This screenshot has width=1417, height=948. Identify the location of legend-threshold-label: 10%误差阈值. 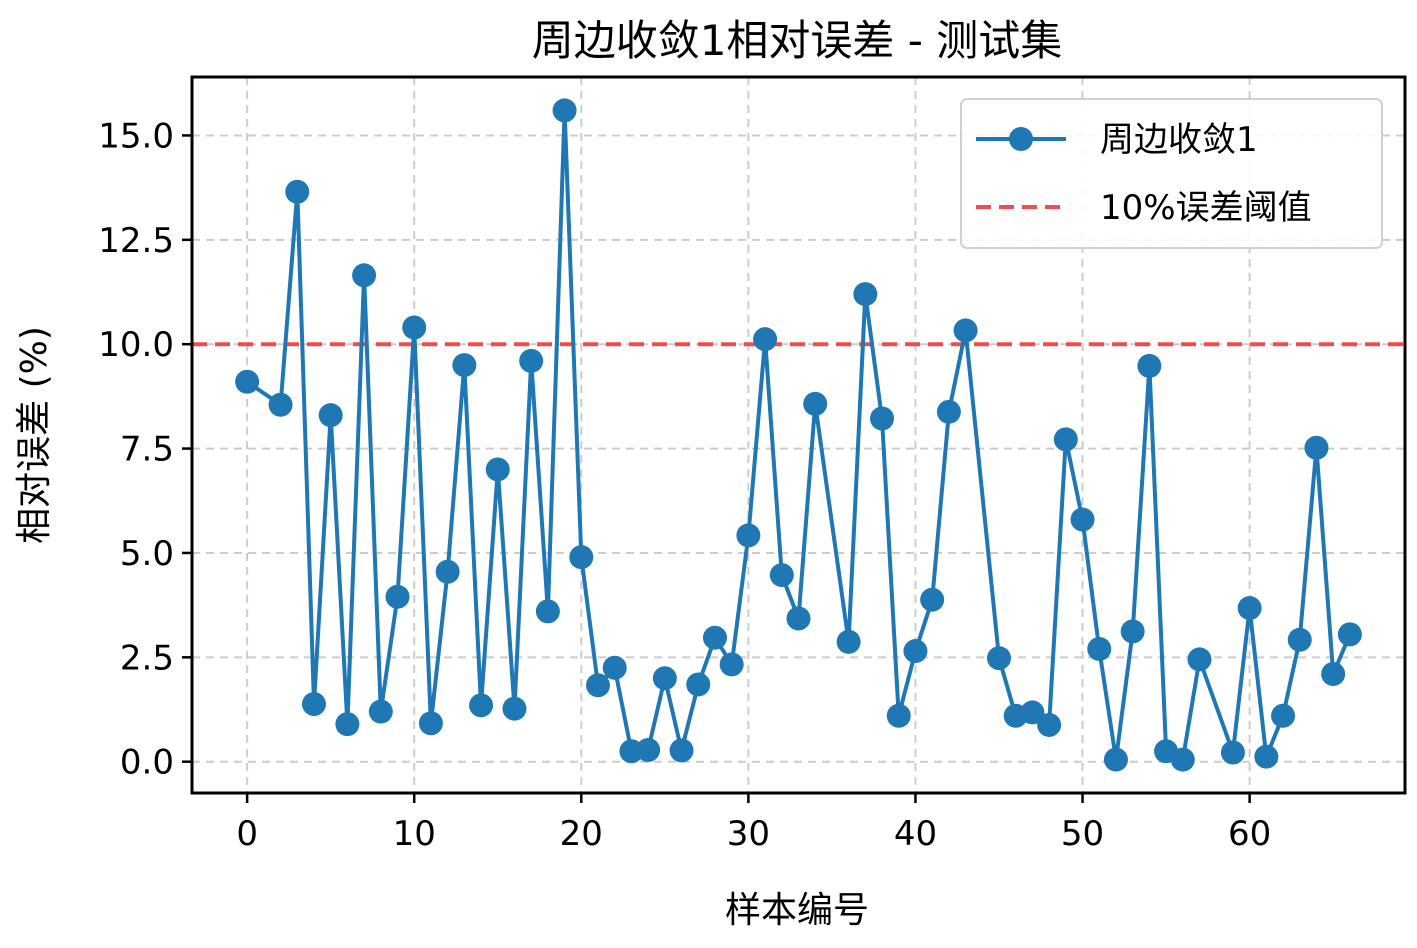
(1206, 208).